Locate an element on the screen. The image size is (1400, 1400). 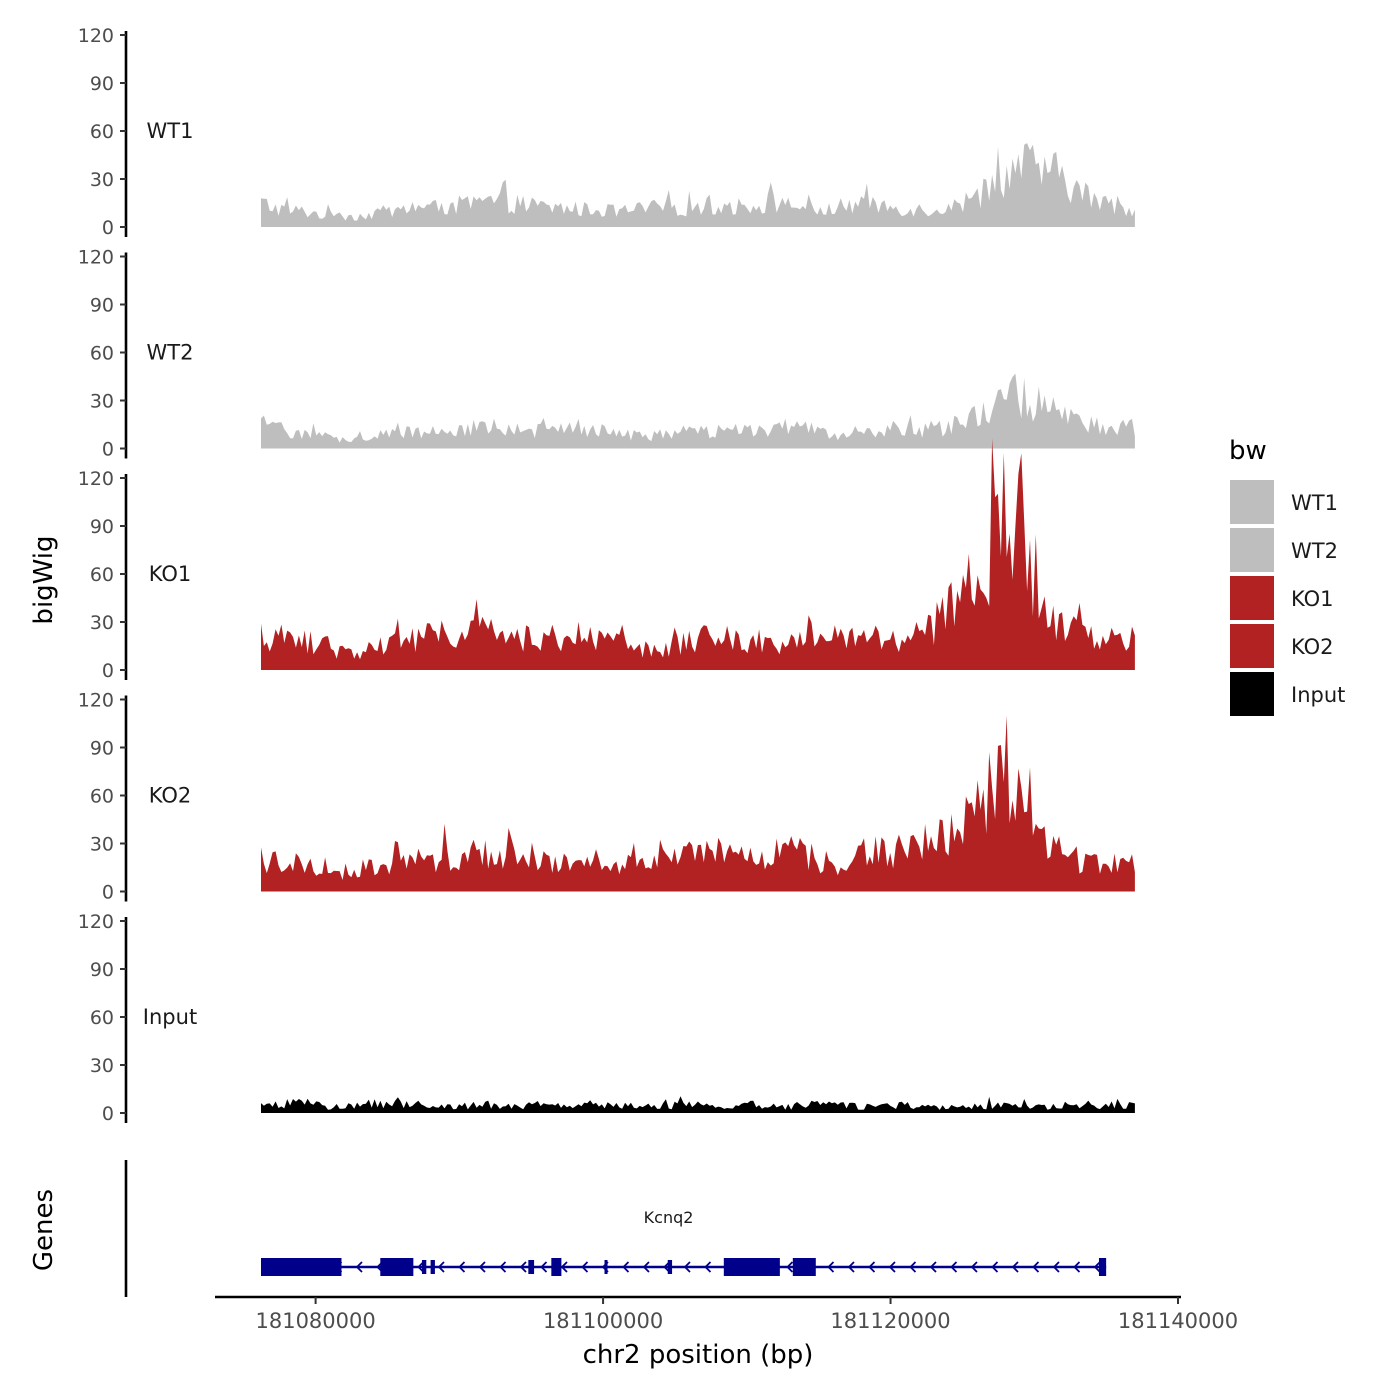
legend-swatch-ko1 is located at coordinates (1252, 598).